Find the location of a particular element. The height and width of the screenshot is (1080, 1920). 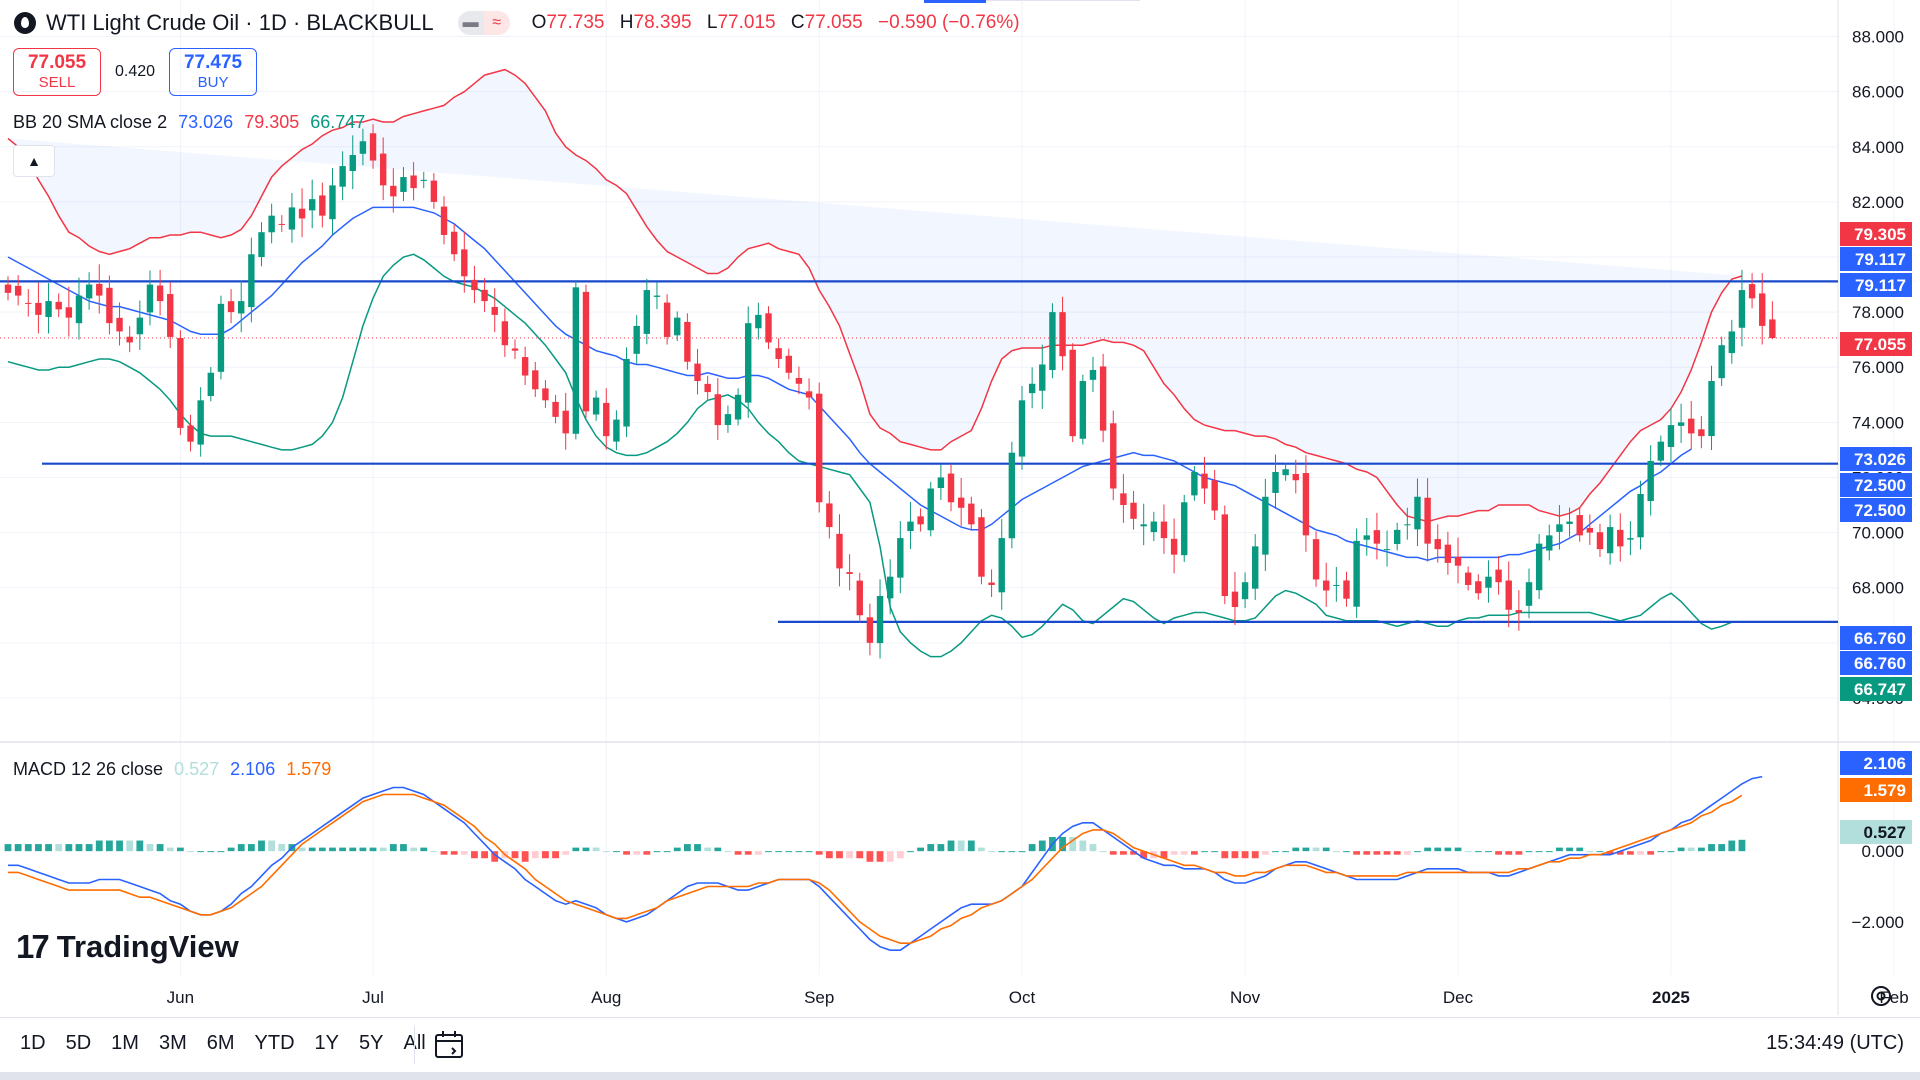

macd-legend: MACD 12 26 close 0.527 2.106 1.579 is located at coordinates (172, 769).